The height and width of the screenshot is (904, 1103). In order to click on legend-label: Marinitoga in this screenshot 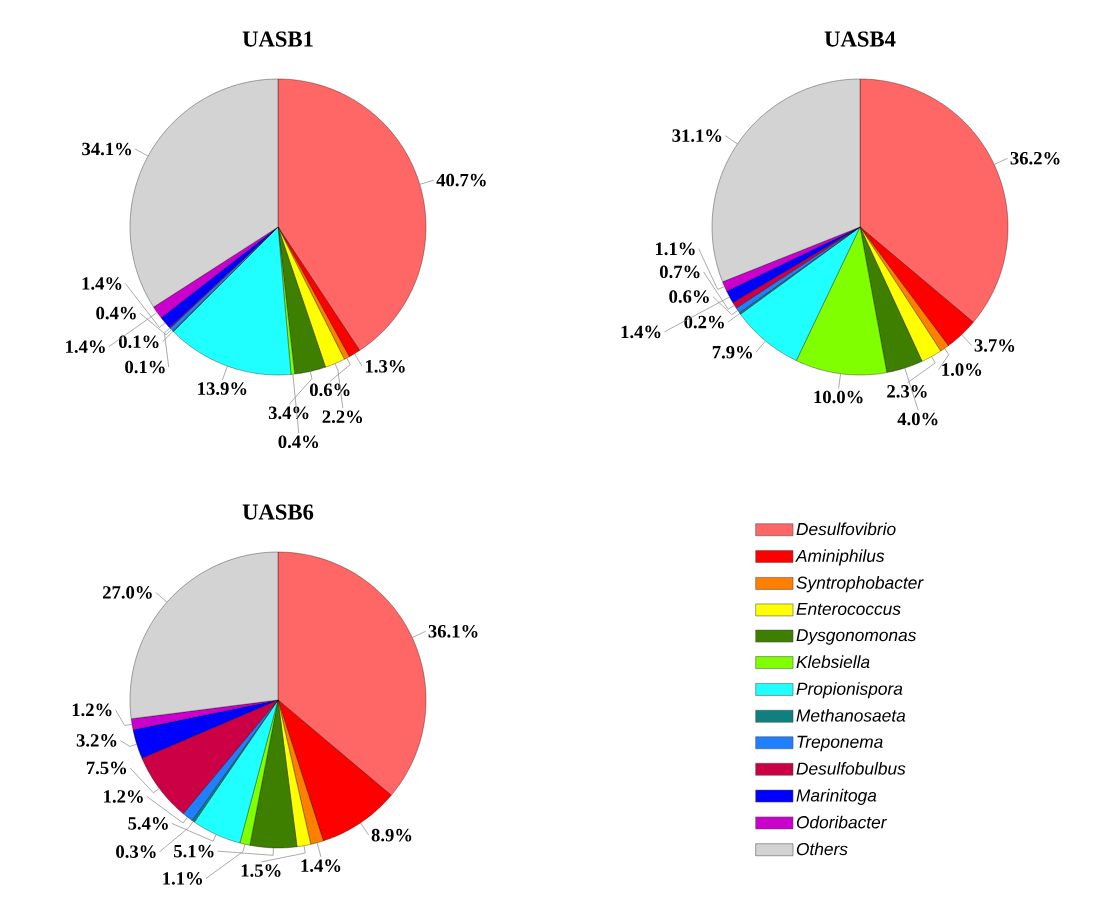, I will do `click(836, 796)`.